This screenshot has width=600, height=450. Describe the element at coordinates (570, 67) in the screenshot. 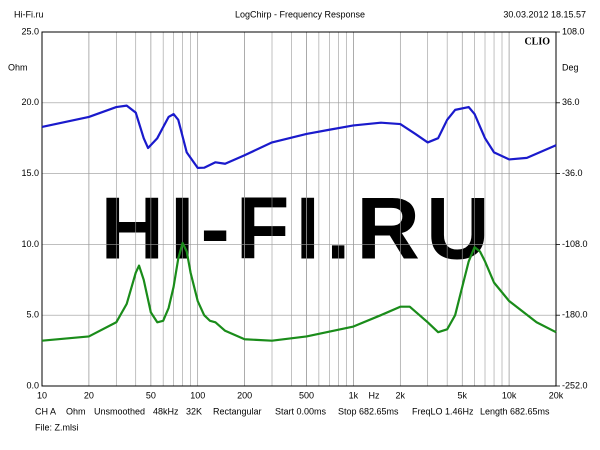

I see `y2-axis-label: Deg` at that location.